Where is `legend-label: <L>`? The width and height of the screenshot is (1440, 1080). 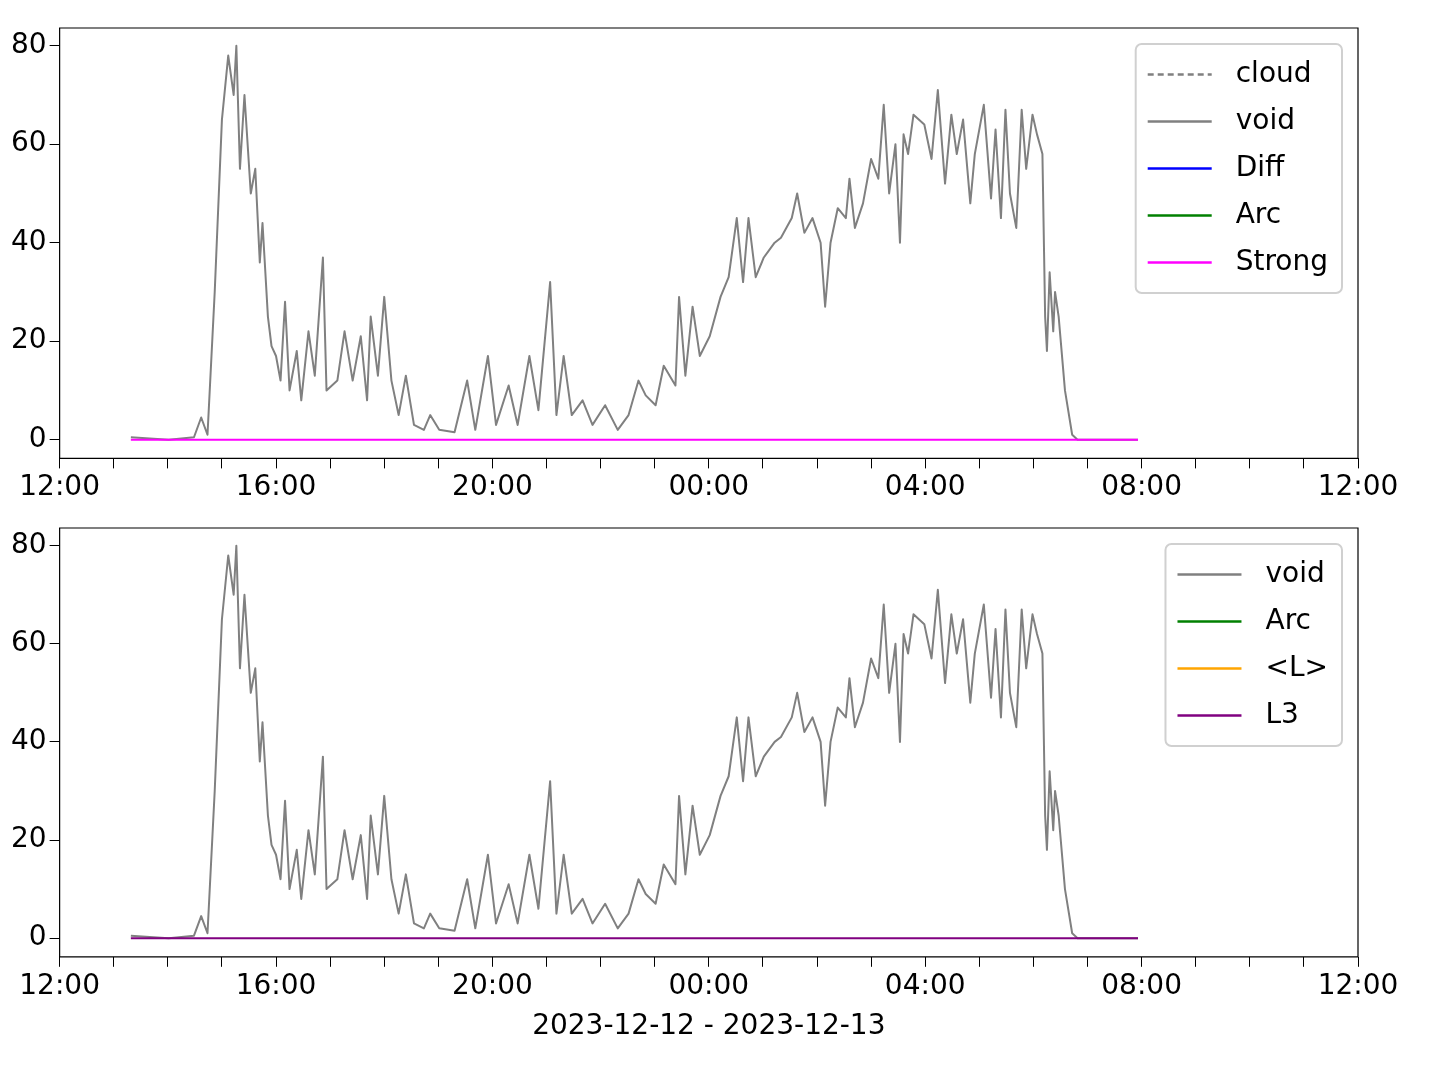
legend-label: <L> is located at coordinates (1297, 666).